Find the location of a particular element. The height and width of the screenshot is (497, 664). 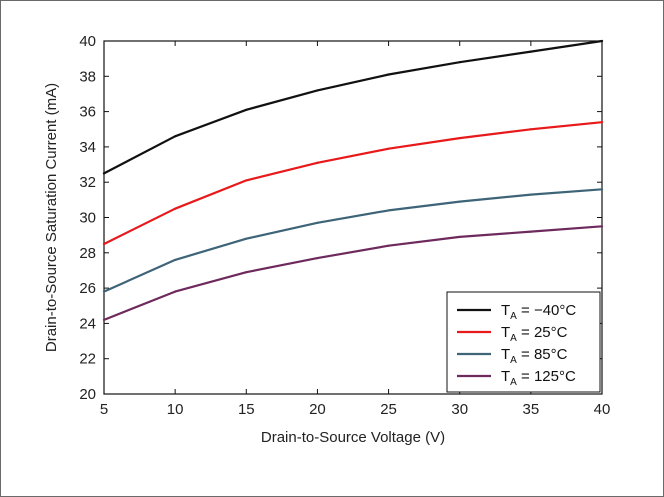

x-tick-label: 35 is located at coordinates (531, 409).